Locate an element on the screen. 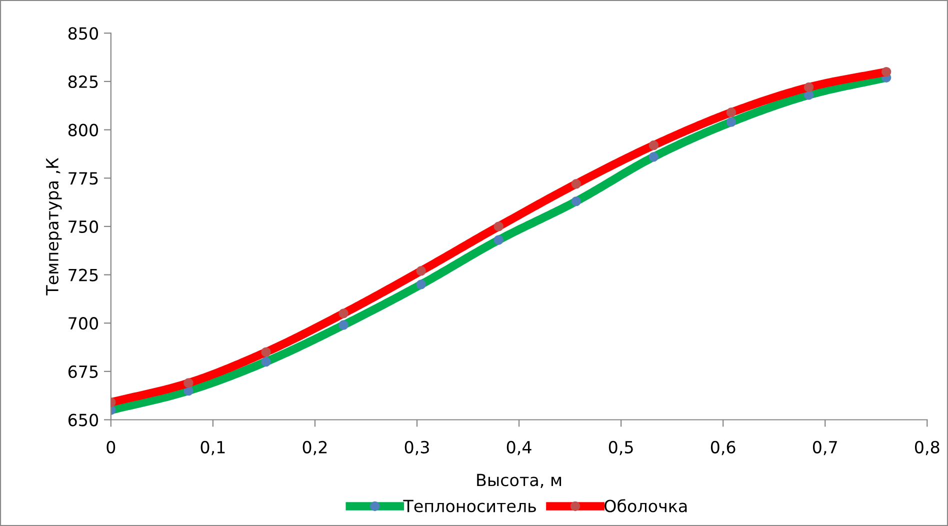 The image size is (948, 526). y-tick-label: 750 is located at coordinates (83, 227).